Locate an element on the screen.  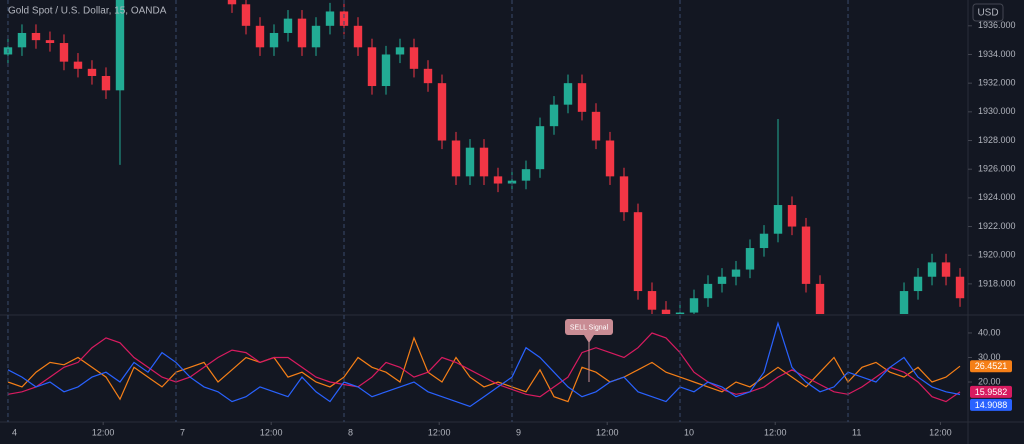
y-tick-label: 1930.000 is located at coordinates (997, 111).